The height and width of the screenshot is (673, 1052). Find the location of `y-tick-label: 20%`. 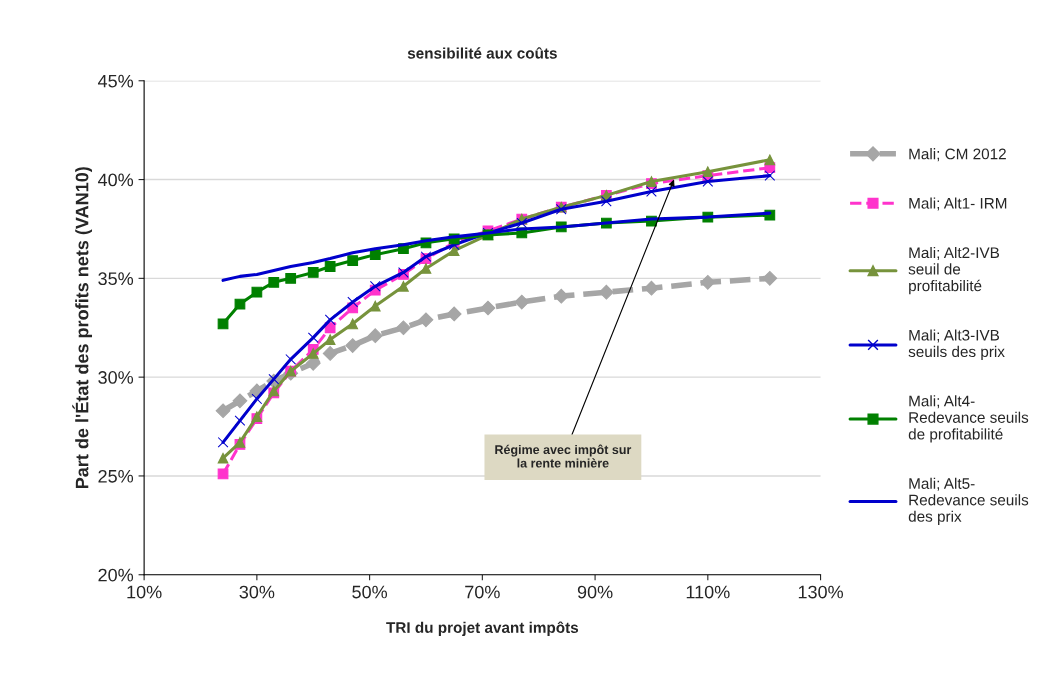

y-tick-label: 20% is located at coordinates (116, 575).